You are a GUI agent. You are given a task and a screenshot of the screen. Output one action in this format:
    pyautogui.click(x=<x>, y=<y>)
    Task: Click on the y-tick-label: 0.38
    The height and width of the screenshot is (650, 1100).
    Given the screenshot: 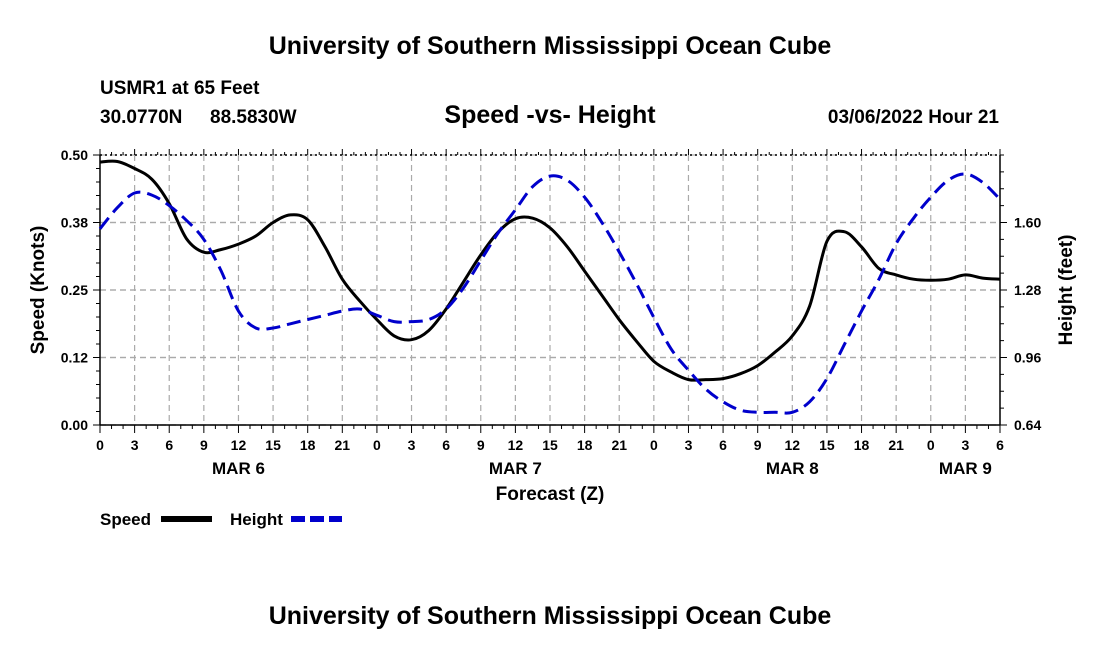 What is the action you would take?
    pyautogui.click(x=74, y=223)
    